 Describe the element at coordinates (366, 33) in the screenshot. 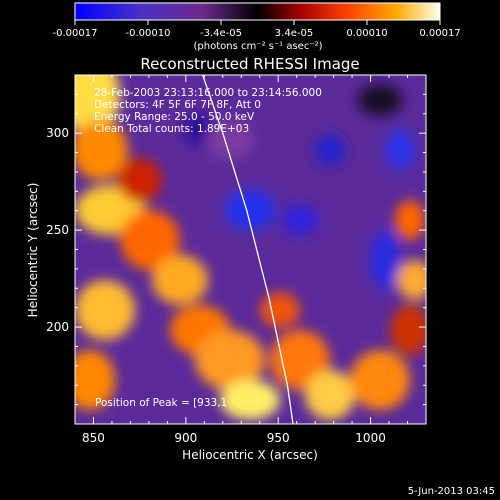

I see `colorbar-tick-label: 0.00010` at that location.